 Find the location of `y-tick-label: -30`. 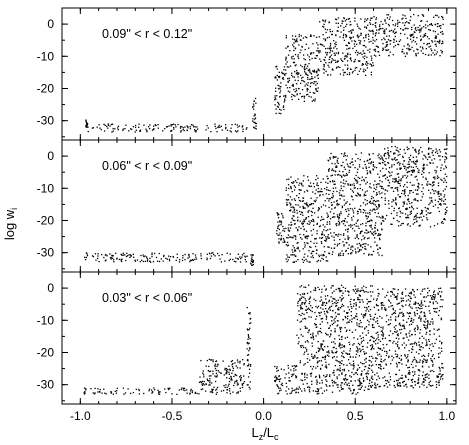

y-tick-label: -30 is located at coordinates (46, 385).